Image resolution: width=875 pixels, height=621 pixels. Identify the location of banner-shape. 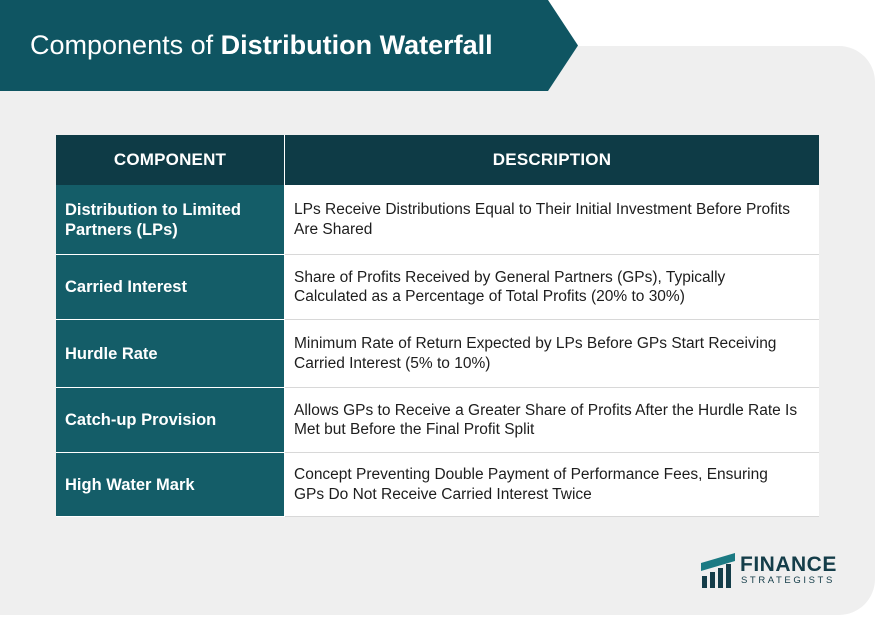
(289, 45).